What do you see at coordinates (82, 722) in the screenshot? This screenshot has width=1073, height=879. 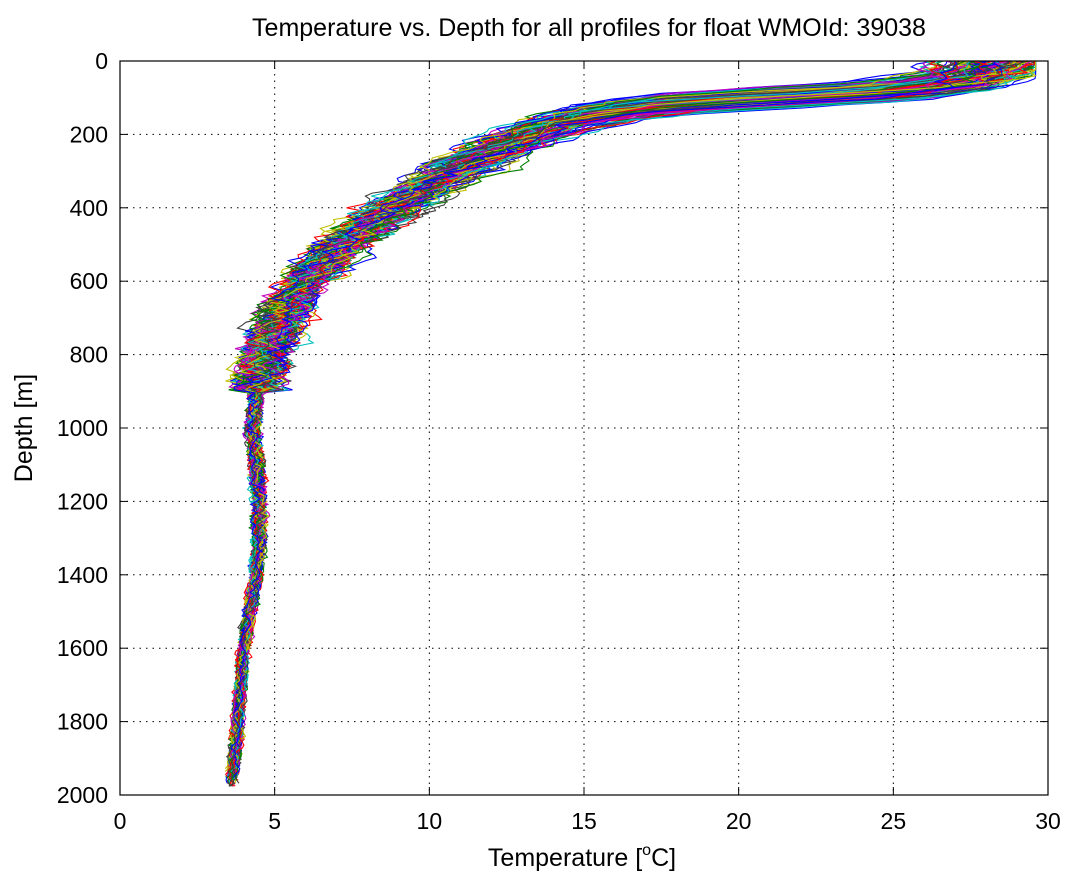 I see `y-tick-label: 1800` at bounding box center [82, 722].